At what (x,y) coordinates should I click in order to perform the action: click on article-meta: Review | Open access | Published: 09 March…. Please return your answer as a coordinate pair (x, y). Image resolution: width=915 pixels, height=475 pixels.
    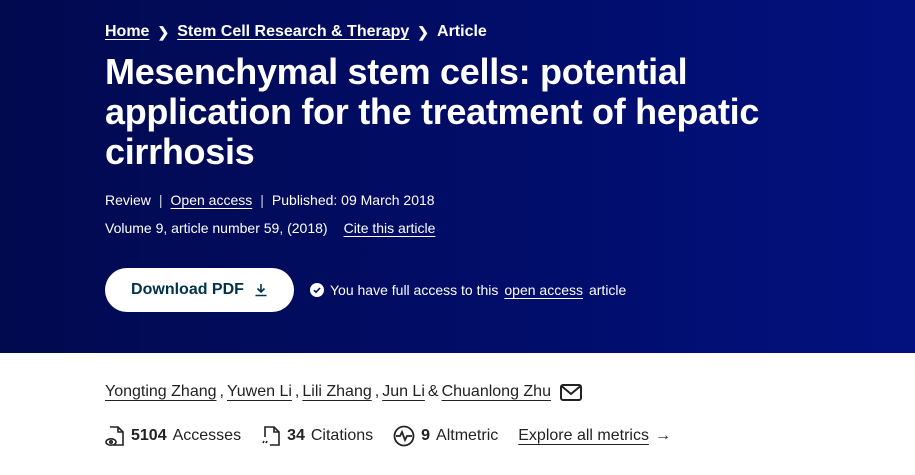
    Looking at the image, I should click on (510, 200).